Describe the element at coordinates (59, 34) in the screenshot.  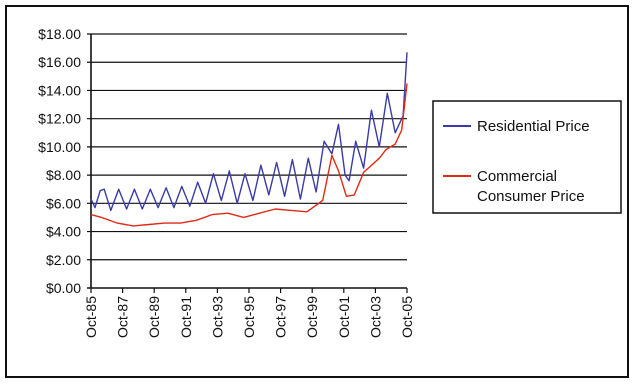
I see `y-tick-label: $18.00` at that location.